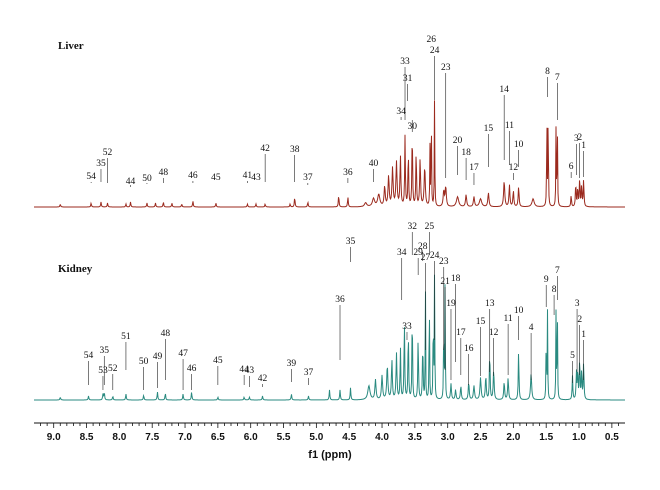  What do you see at coordinates (504, 90) in the screenshot?
I see `peak-label: 14` at bounding box center [504, 90].